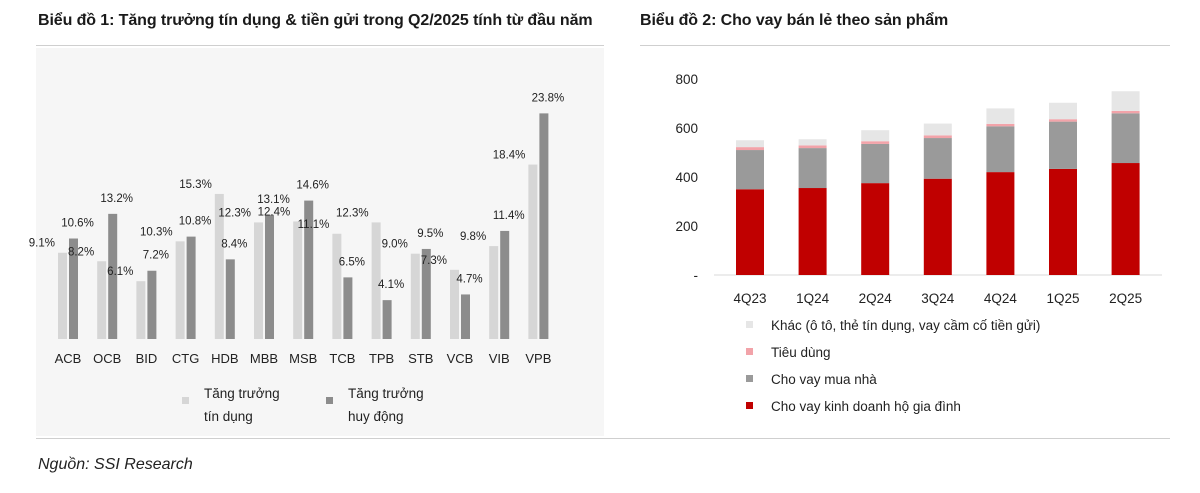  Describe the element at coordinates (750, 144) in the screenshot. I see `bar-khac-4q23` at that location.